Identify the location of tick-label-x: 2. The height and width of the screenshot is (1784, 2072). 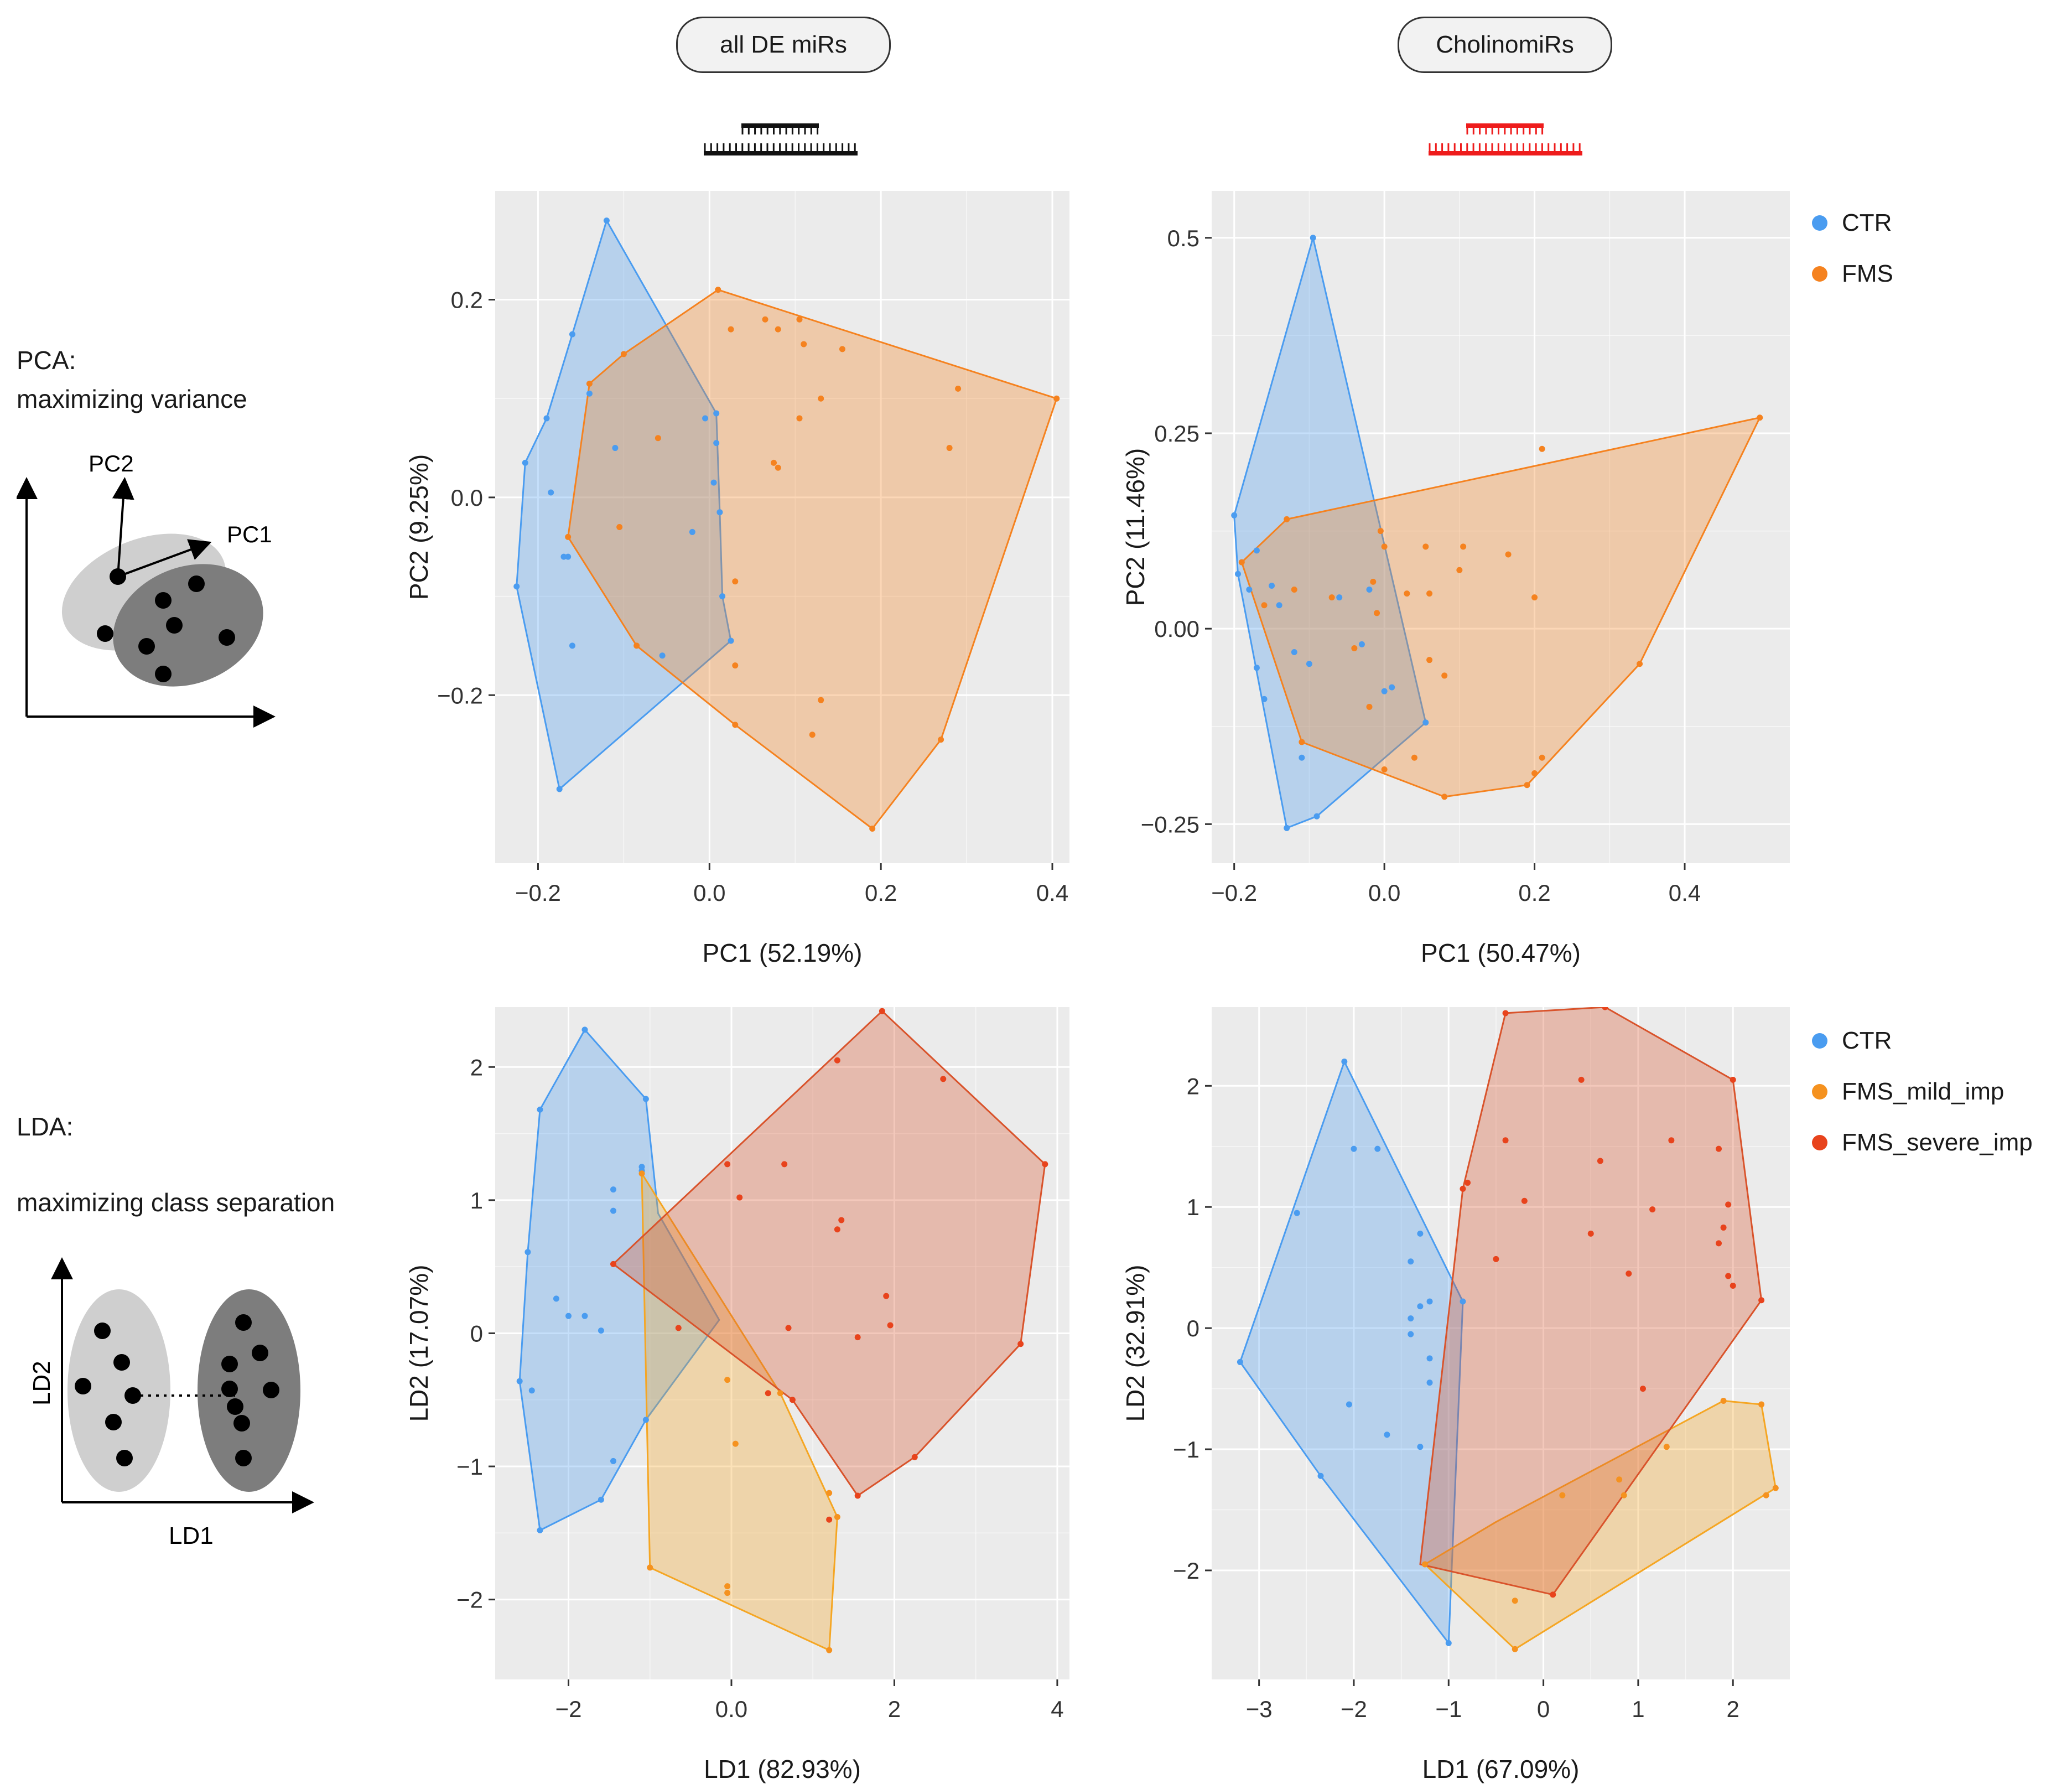
(894, 1709).